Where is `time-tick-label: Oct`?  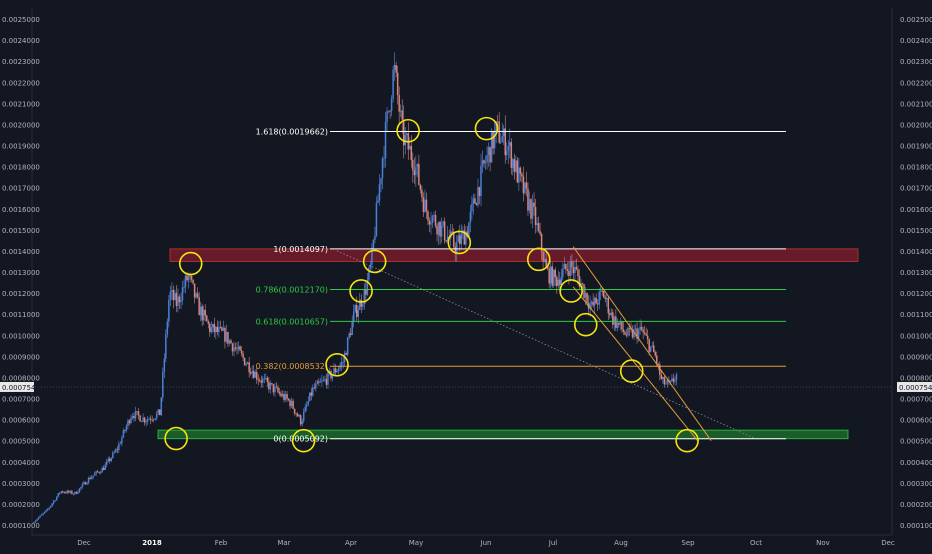 time-tick-label: Oct is located at coordinates (756, 543).